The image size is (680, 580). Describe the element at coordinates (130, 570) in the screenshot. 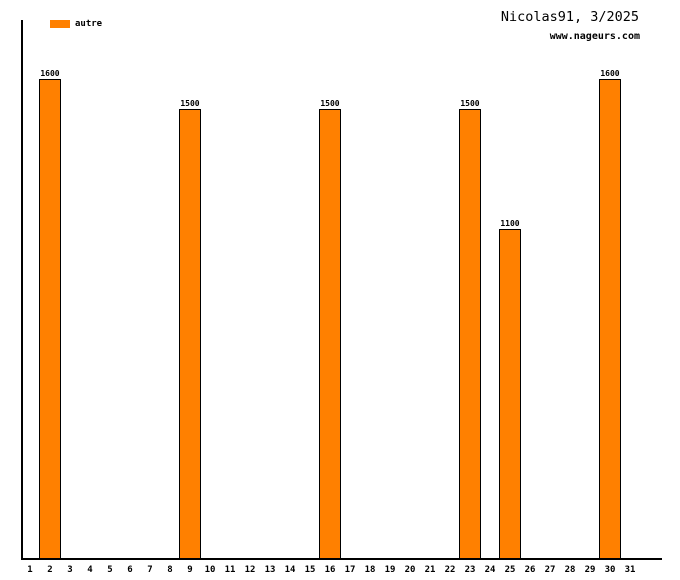

I see `x-tick-label: 6` at that location.